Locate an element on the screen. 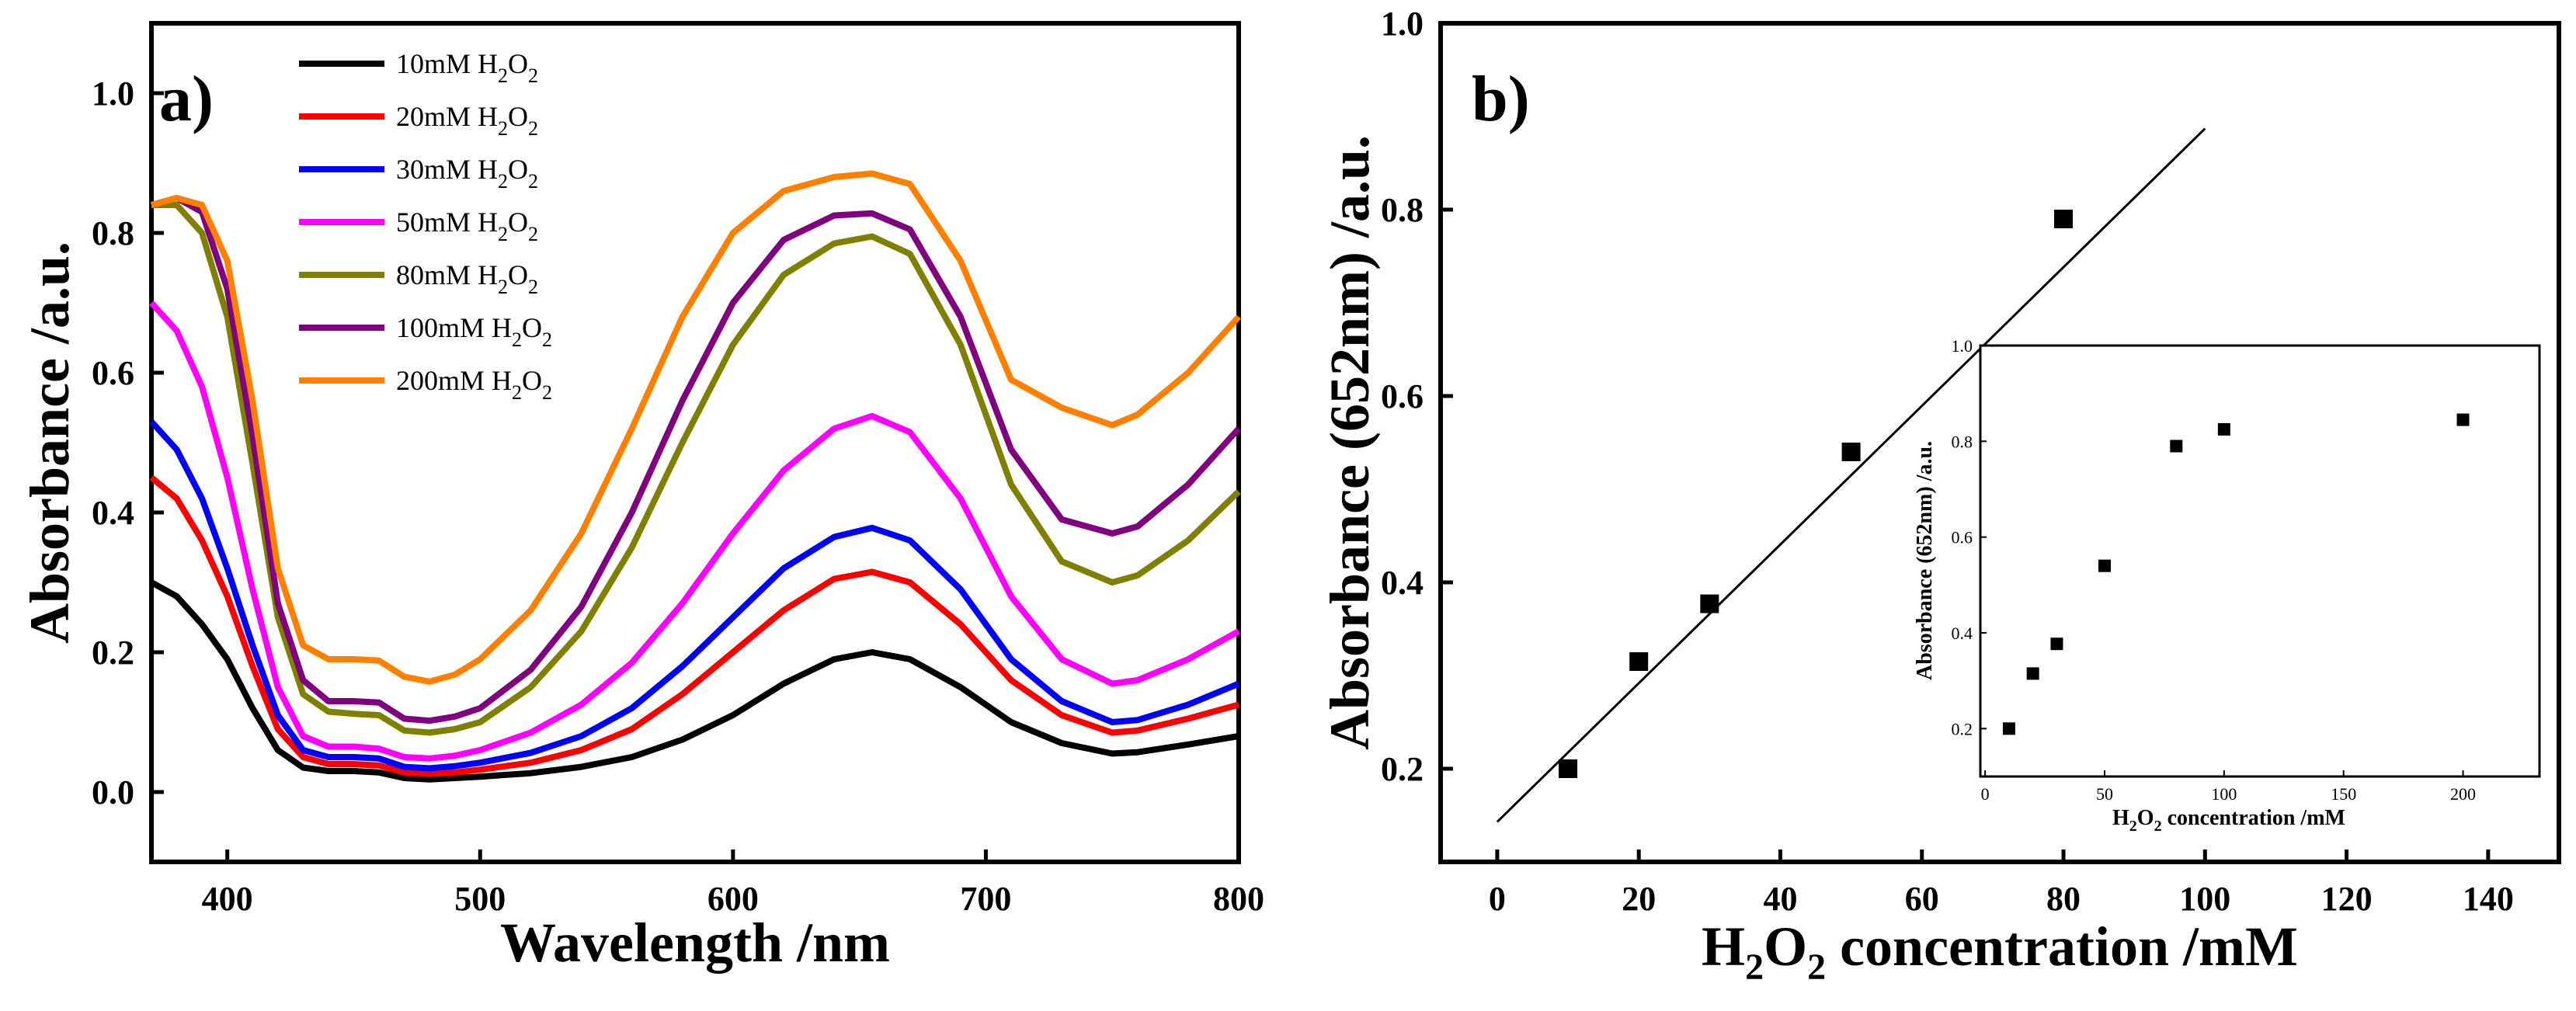 Image resolution: width=2576 pixels, height=1011 pixels. legend-entry-3: 50mM H2O2 is located at coordinates (467, 226).